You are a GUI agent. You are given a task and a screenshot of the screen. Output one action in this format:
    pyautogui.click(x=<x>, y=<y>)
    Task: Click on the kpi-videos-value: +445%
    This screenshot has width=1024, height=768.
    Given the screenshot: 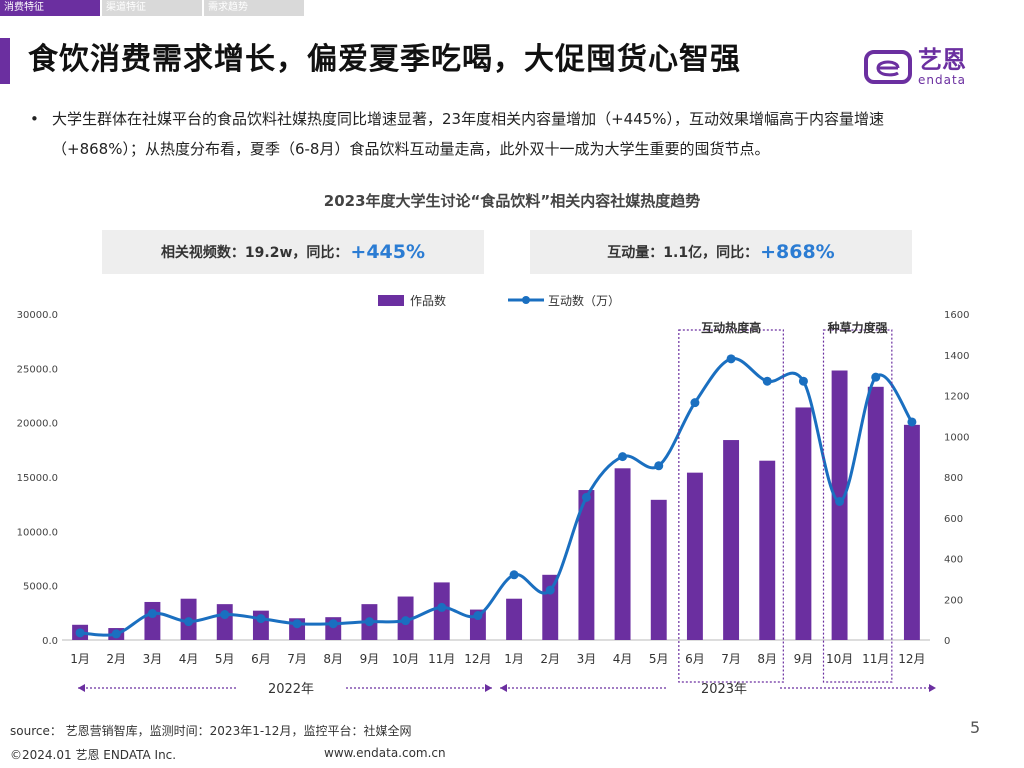 What is the action you would take?
    pyautogui.click(x=388, y=252)
    